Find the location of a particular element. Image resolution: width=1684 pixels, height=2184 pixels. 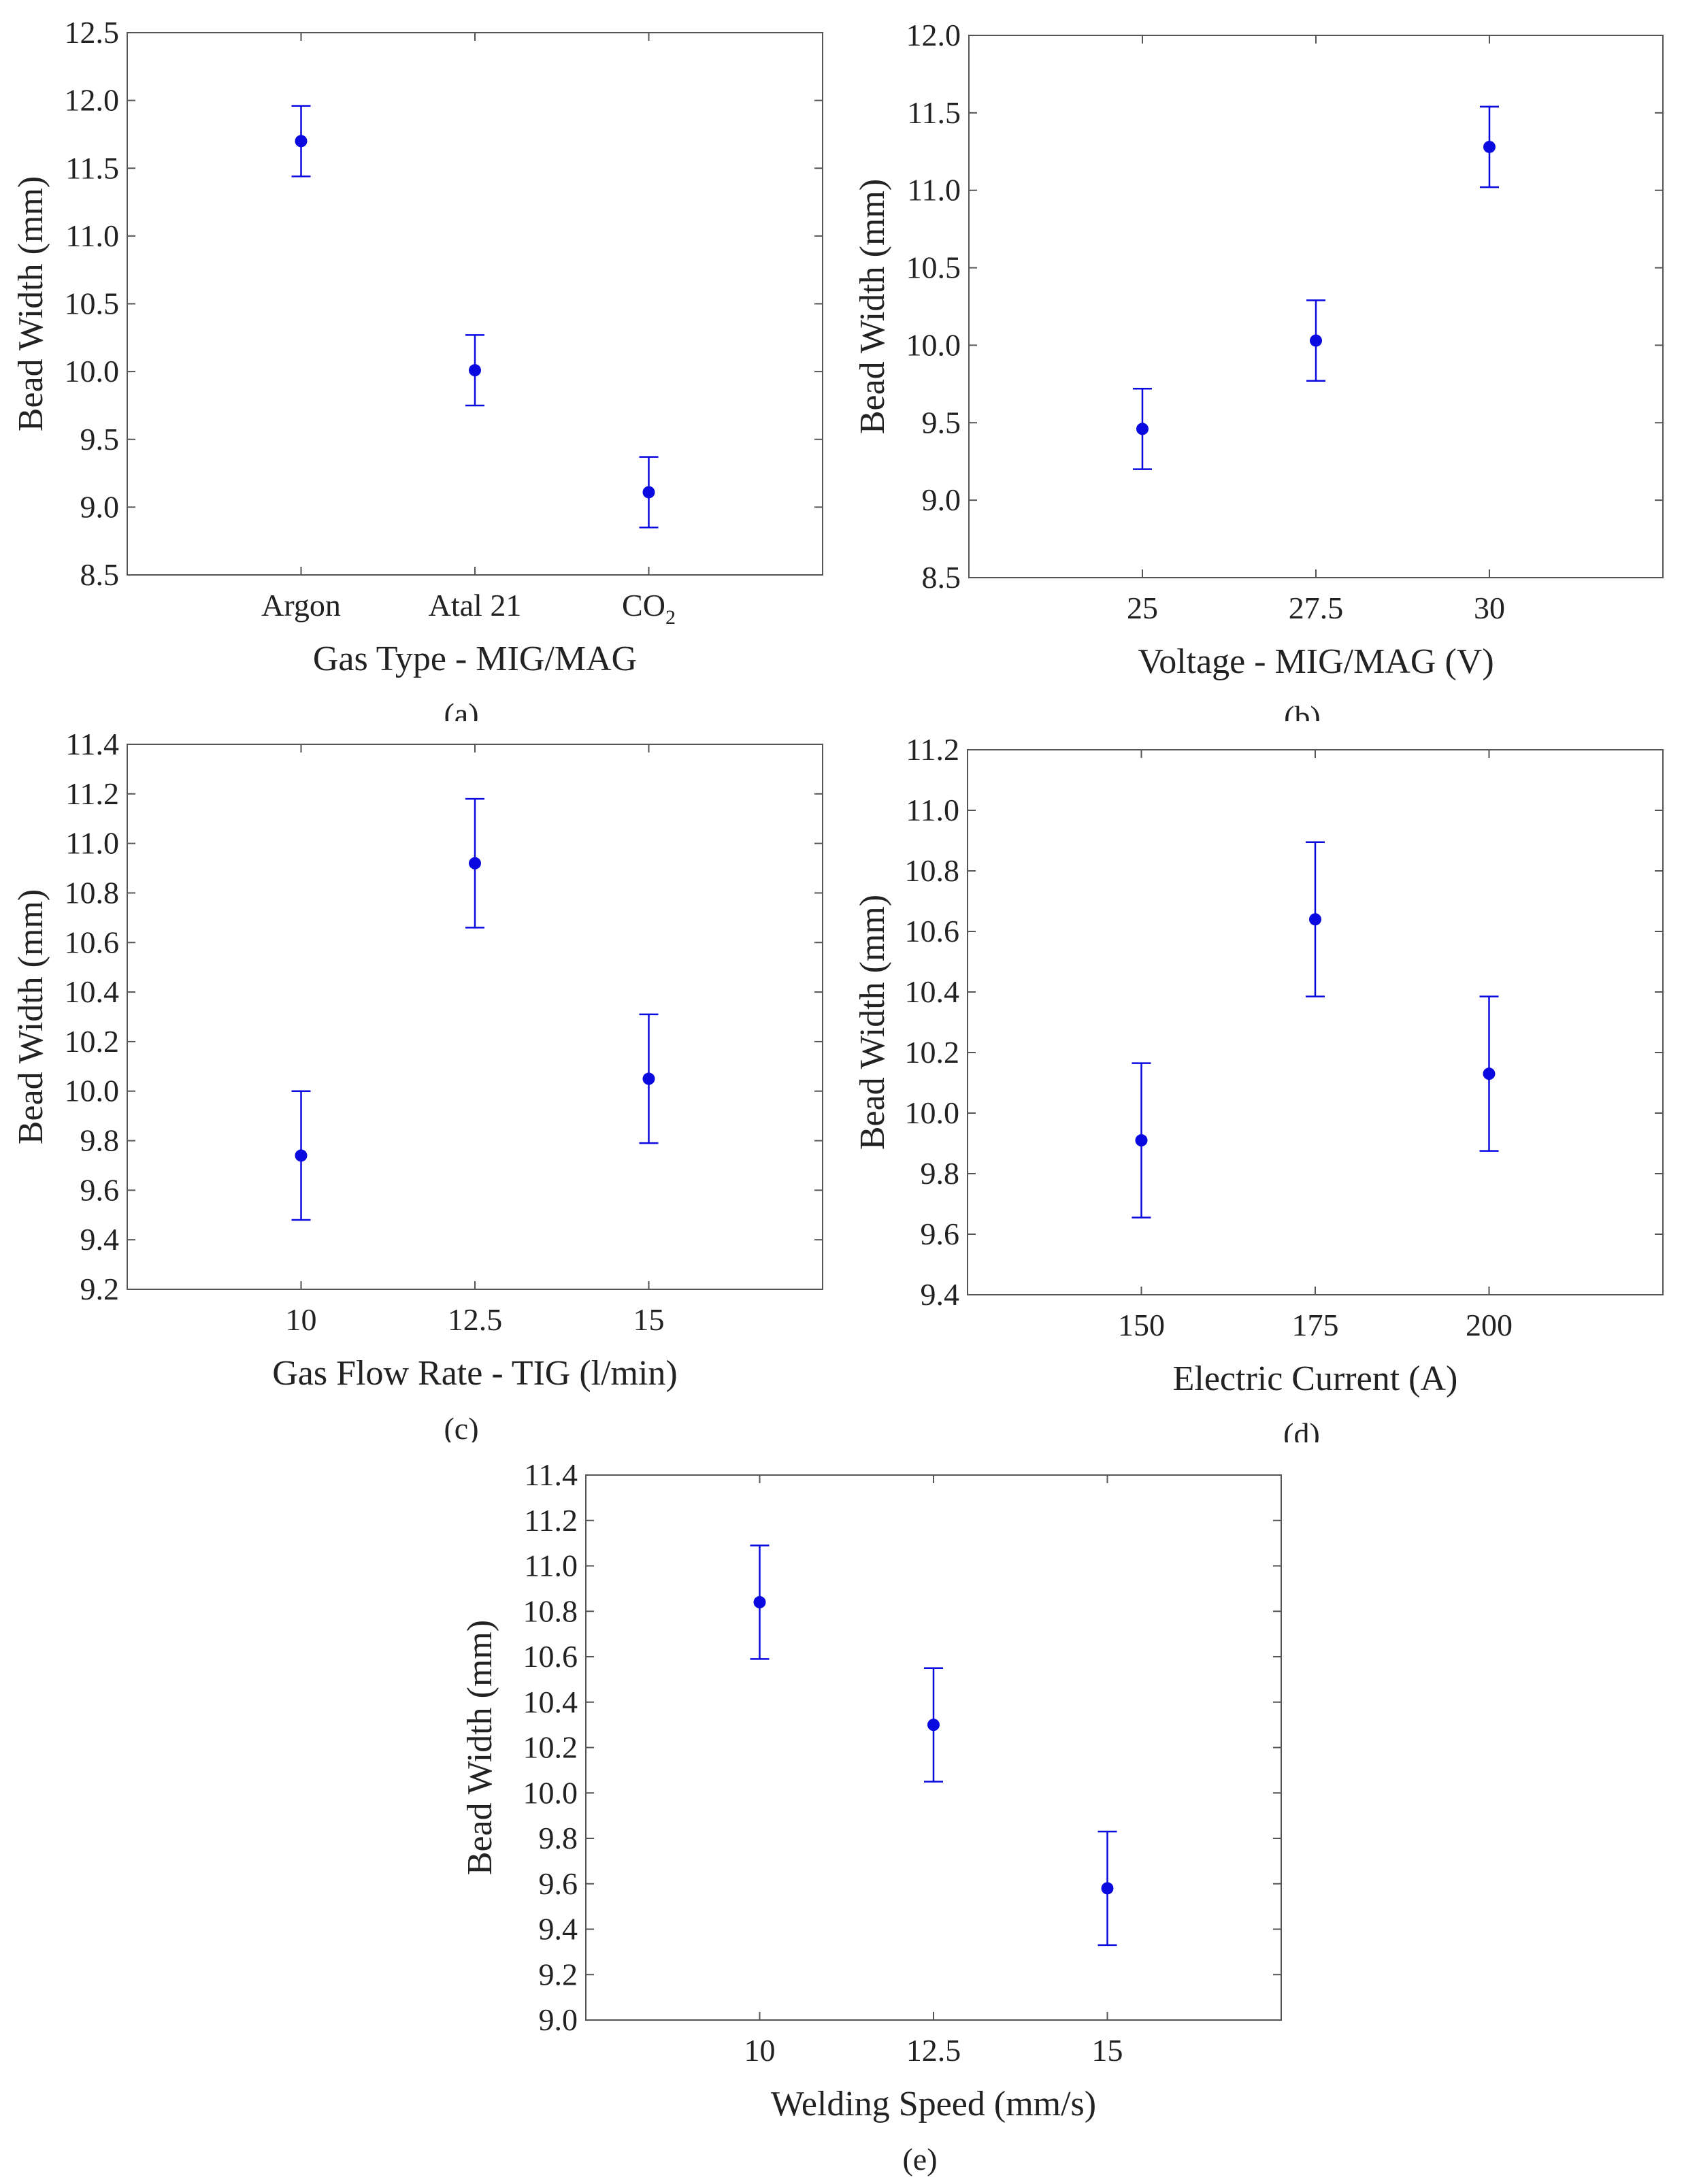

x-tick-label: 27.5 is located at coordinates (1316, 608).